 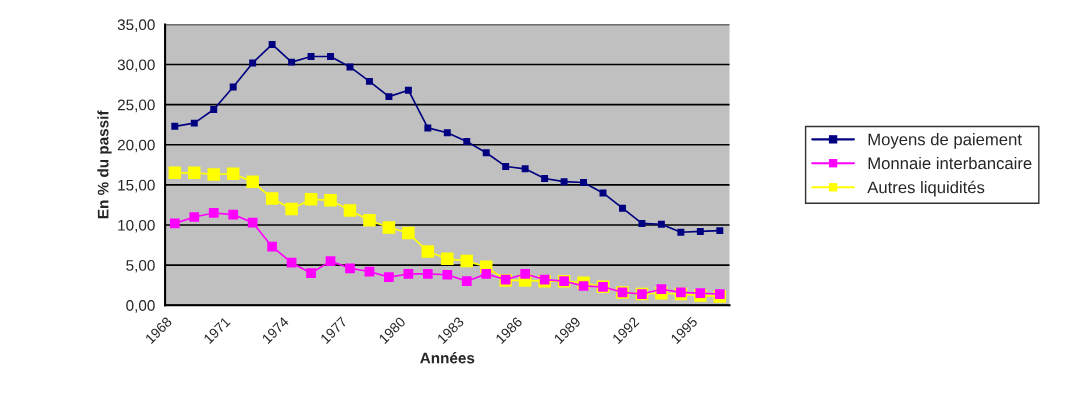 What do you see at coordinates (136, 146) in the screenshot?
I see `y-tick-label: 20,00` at bounding box center [136, 146].